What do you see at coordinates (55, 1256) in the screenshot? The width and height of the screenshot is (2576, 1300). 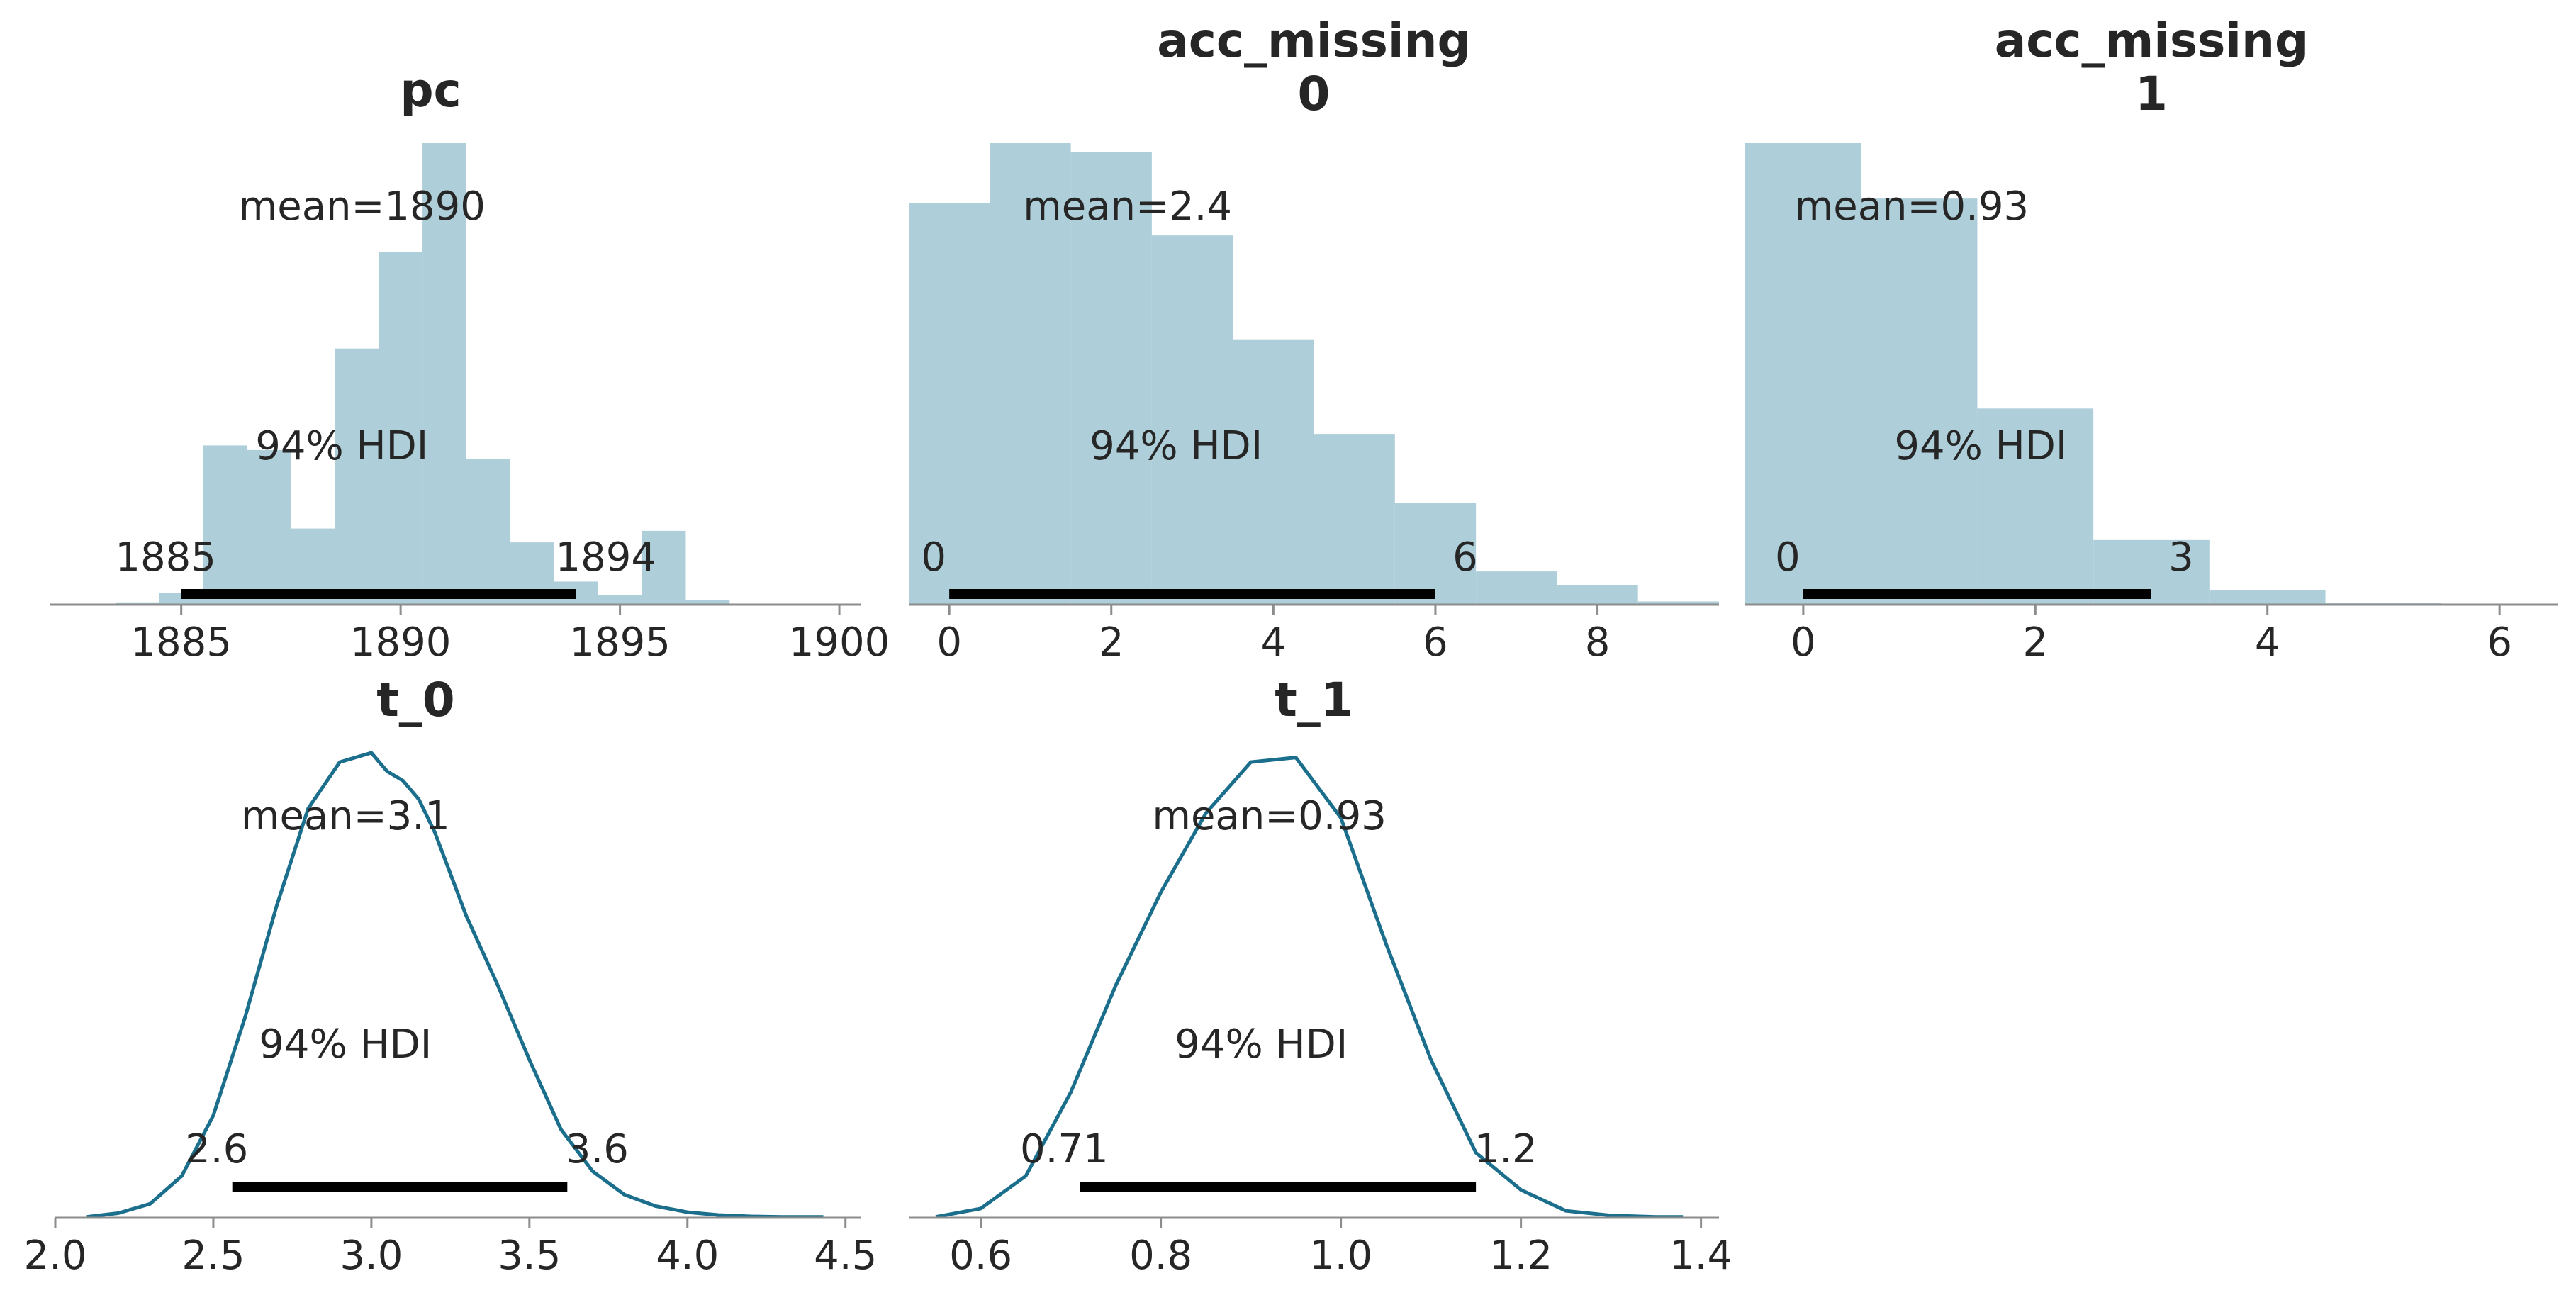 I see `x-tick-label: 2.0` at bounding box center [55, 1256].